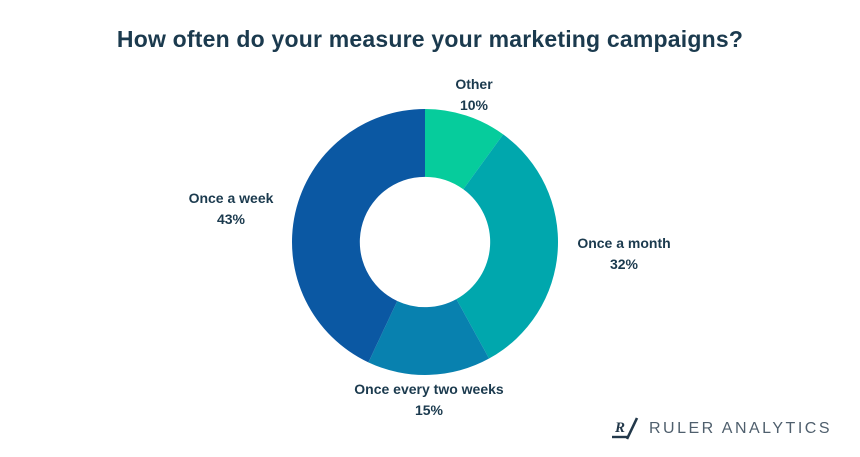  Describe the element at coordinates (624, 254) in the screenshot. I see `slice-label-once-a-month: Once a month 32%` at that location.